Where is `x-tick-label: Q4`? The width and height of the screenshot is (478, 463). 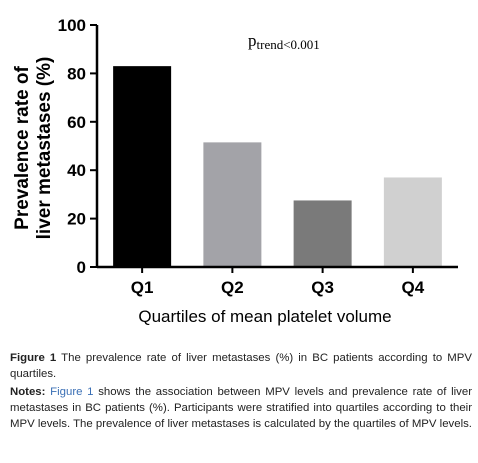
x-tick-label: Q4 is located at coordinates (413, 287).